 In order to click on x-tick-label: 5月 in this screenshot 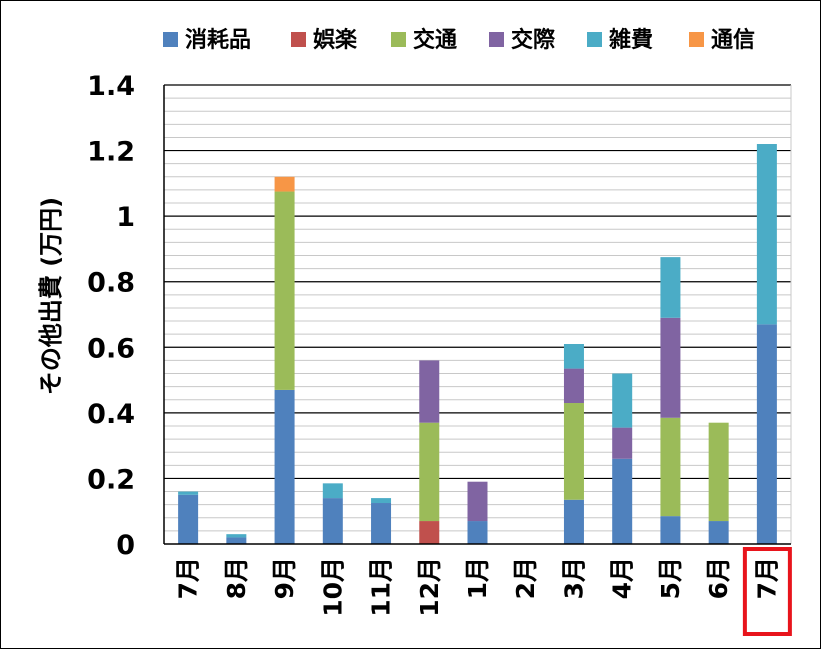, I will do `click(670, 578)`.